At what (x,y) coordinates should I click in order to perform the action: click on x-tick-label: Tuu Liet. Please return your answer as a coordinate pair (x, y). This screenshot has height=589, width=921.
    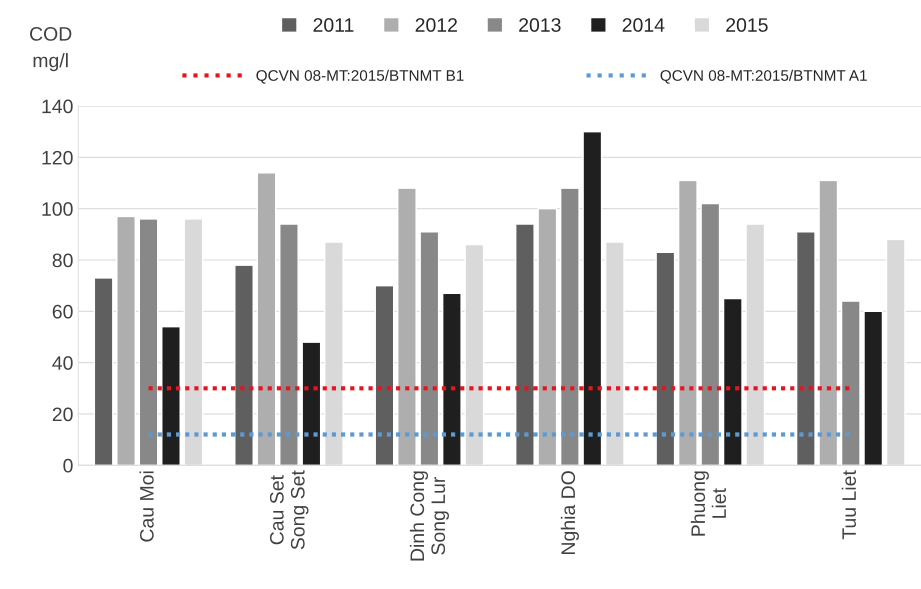
    Looking at the image, I should click on (849, 505).